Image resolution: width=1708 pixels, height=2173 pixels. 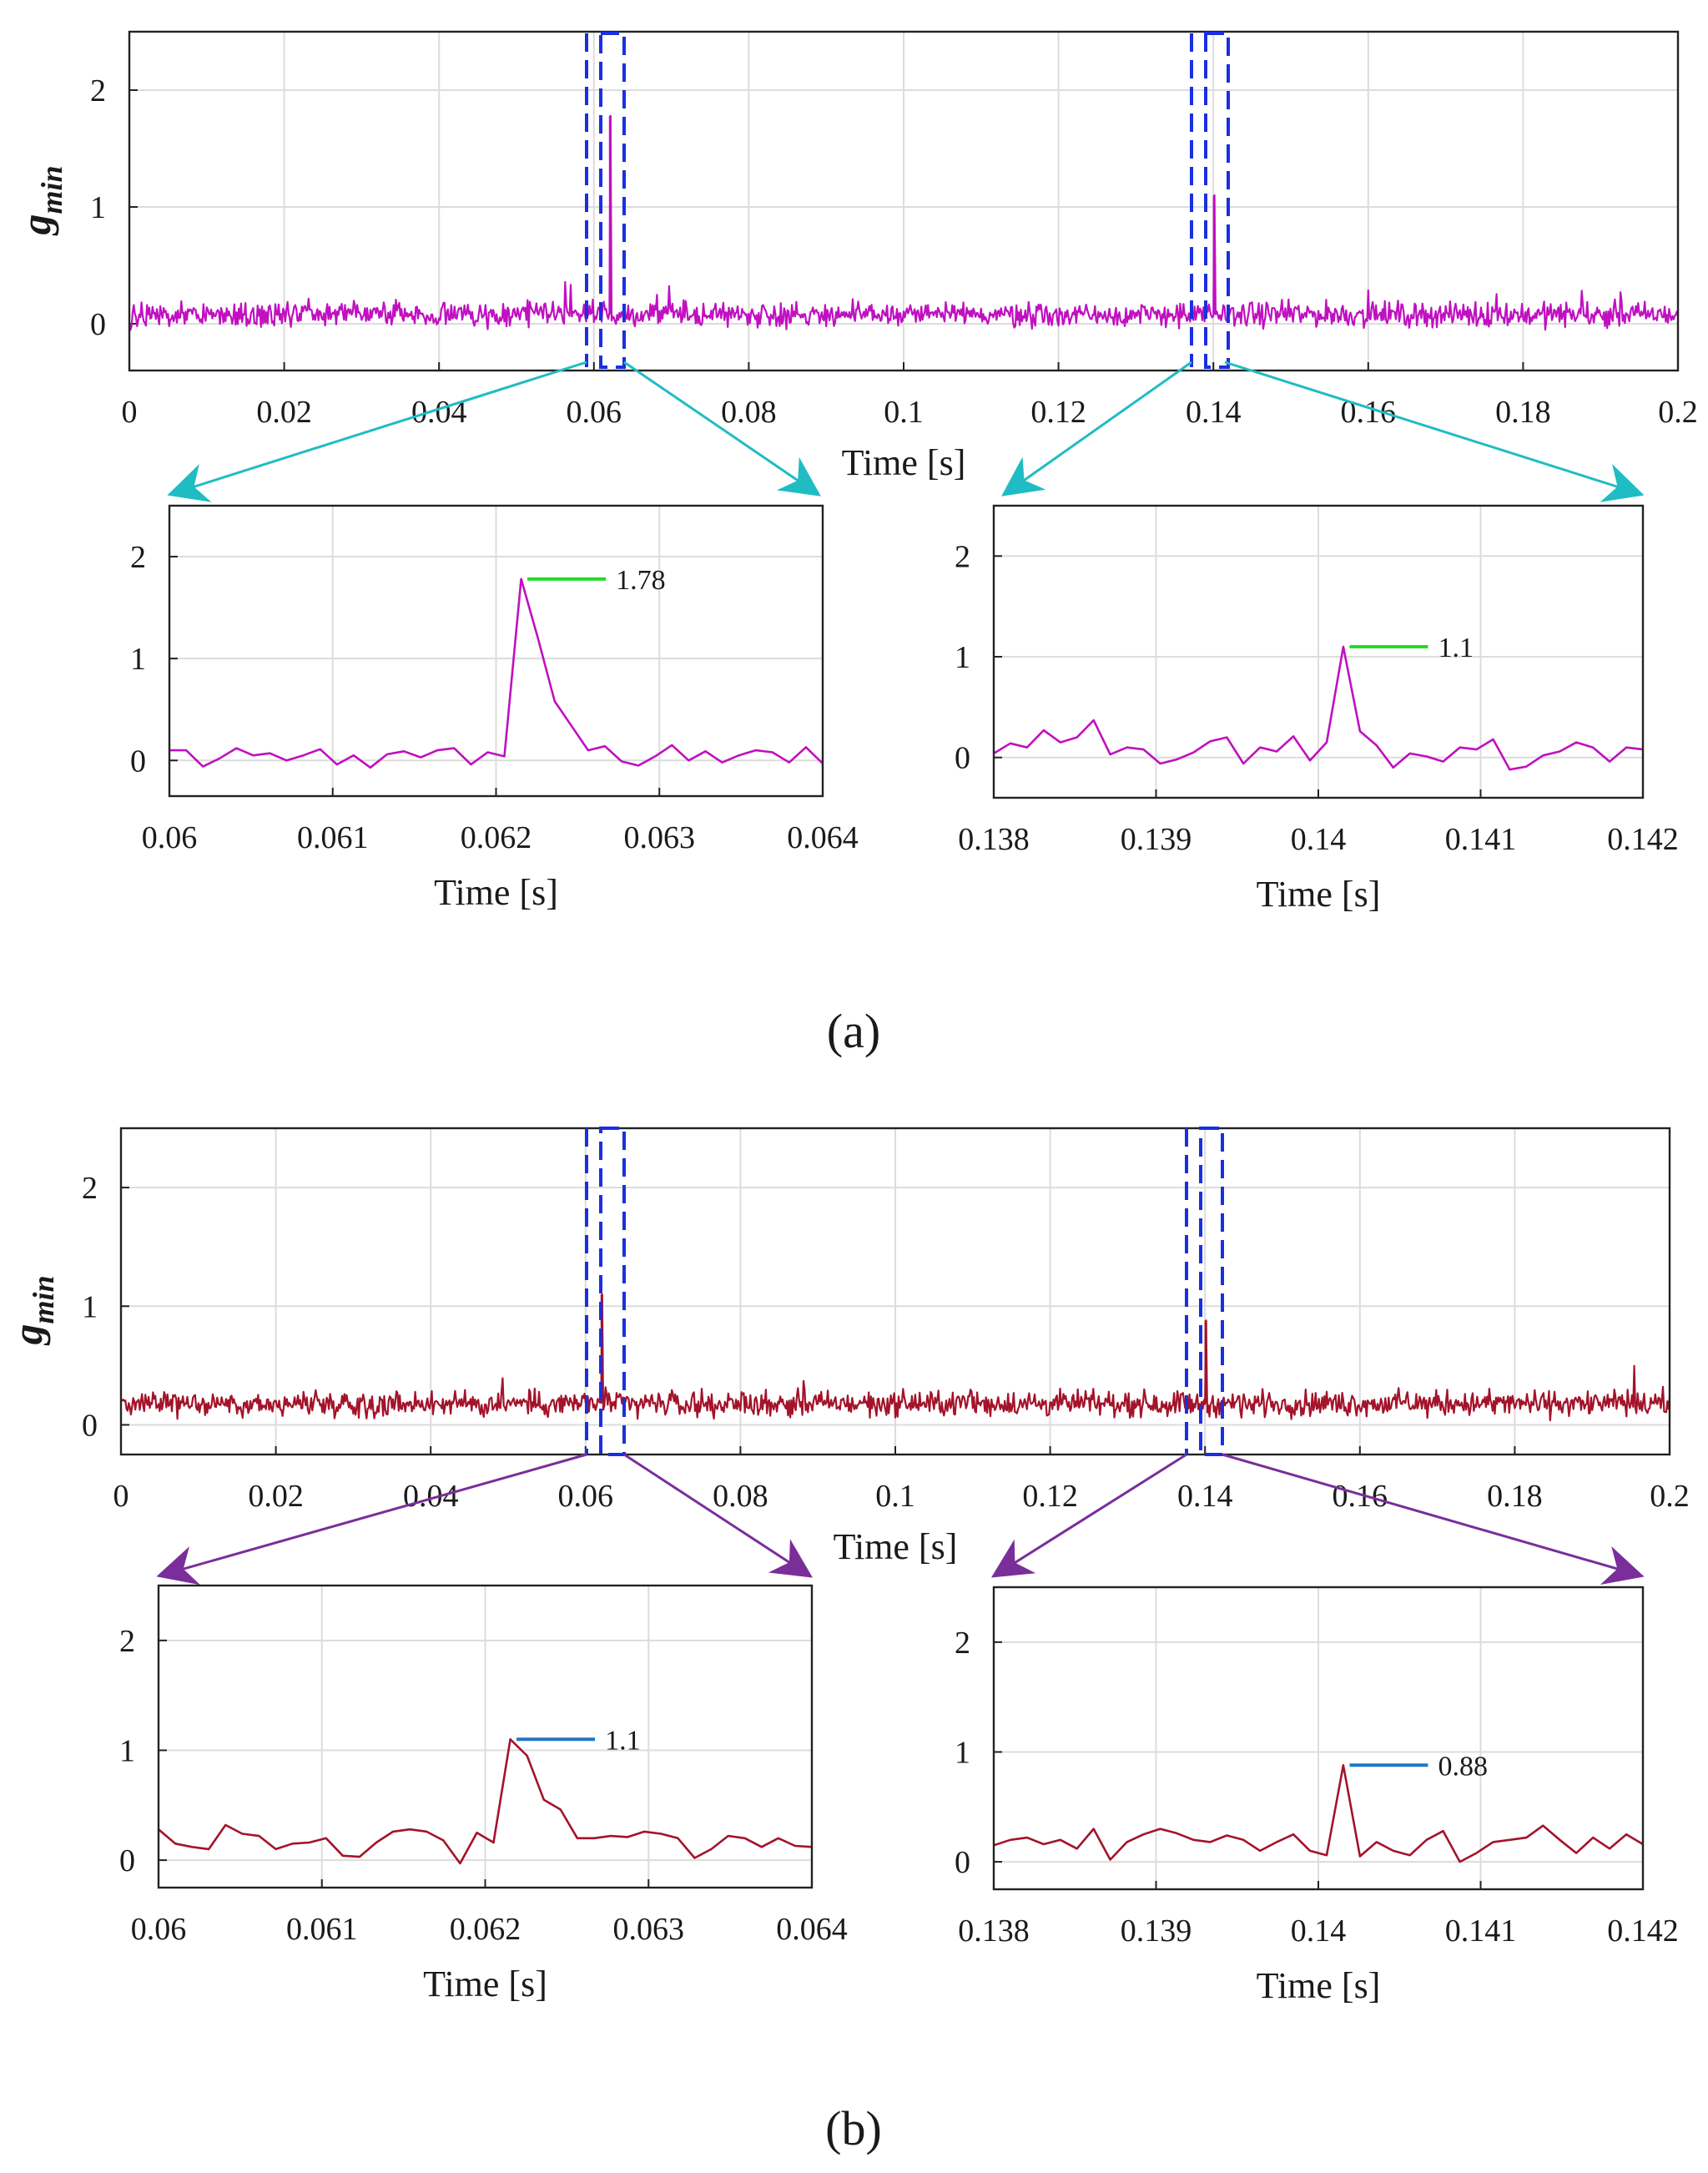 I want to click on panel-label: (a), so click(x=853, y=1031).